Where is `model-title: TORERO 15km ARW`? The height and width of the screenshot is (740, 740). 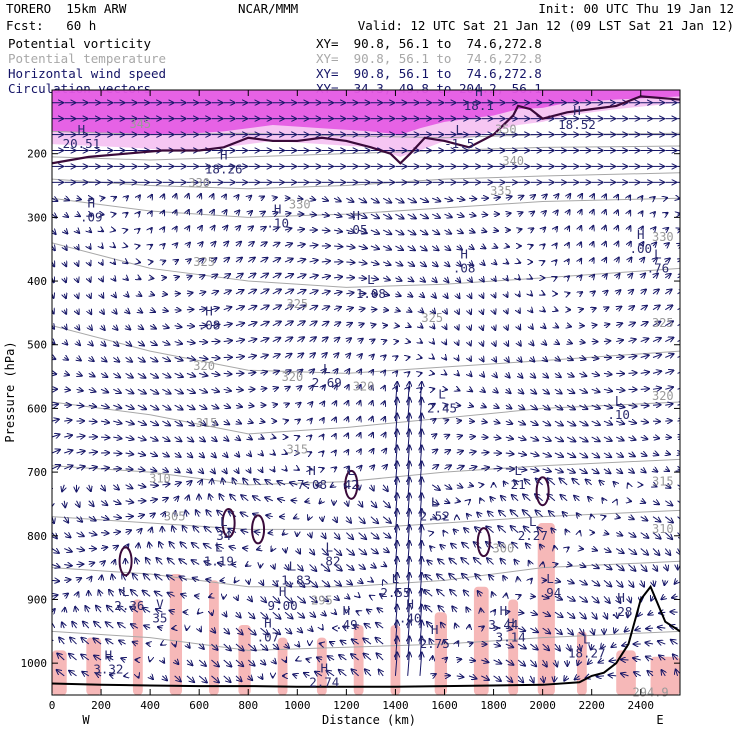
model-title: TORERO 15km ARW is located at coordinates (66, 8).